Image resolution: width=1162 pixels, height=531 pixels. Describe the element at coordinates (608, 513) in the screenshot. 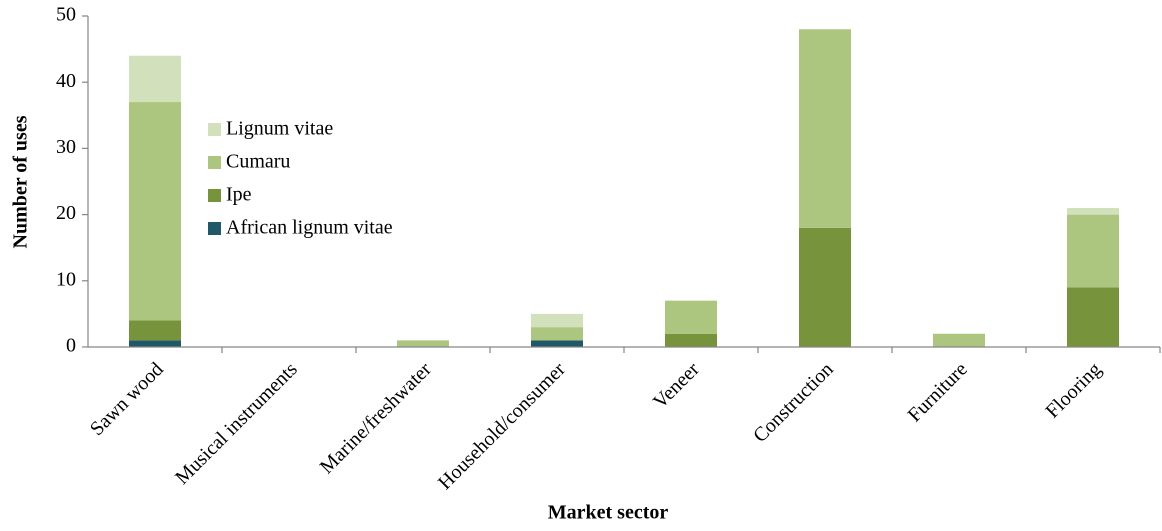

I see `x-axis-title: Market sector` at that location.